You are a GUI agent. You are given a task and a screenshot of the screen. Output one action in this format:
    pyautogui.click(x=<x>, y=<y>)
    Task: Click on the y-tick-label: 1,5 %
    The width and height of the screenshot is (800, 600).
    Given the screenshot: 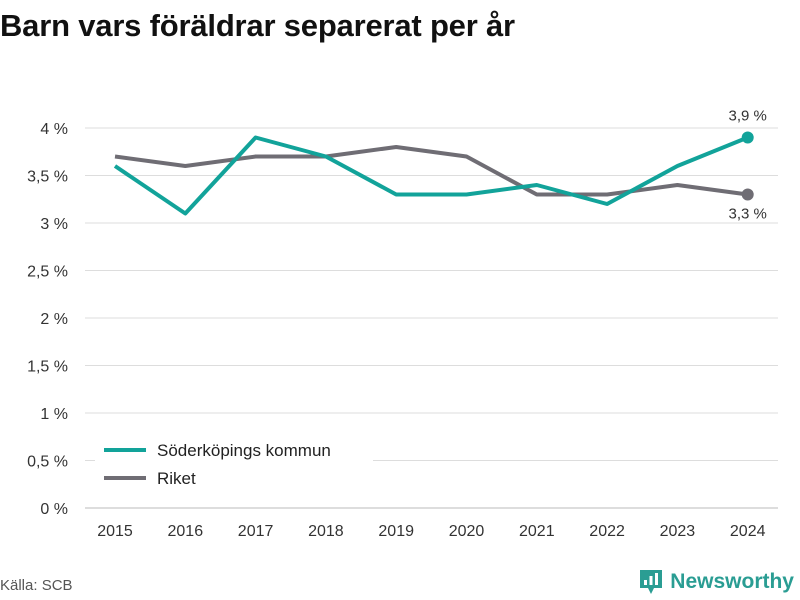 What is the action you would take?
    pyautogui.click(x=47, y=367)
    